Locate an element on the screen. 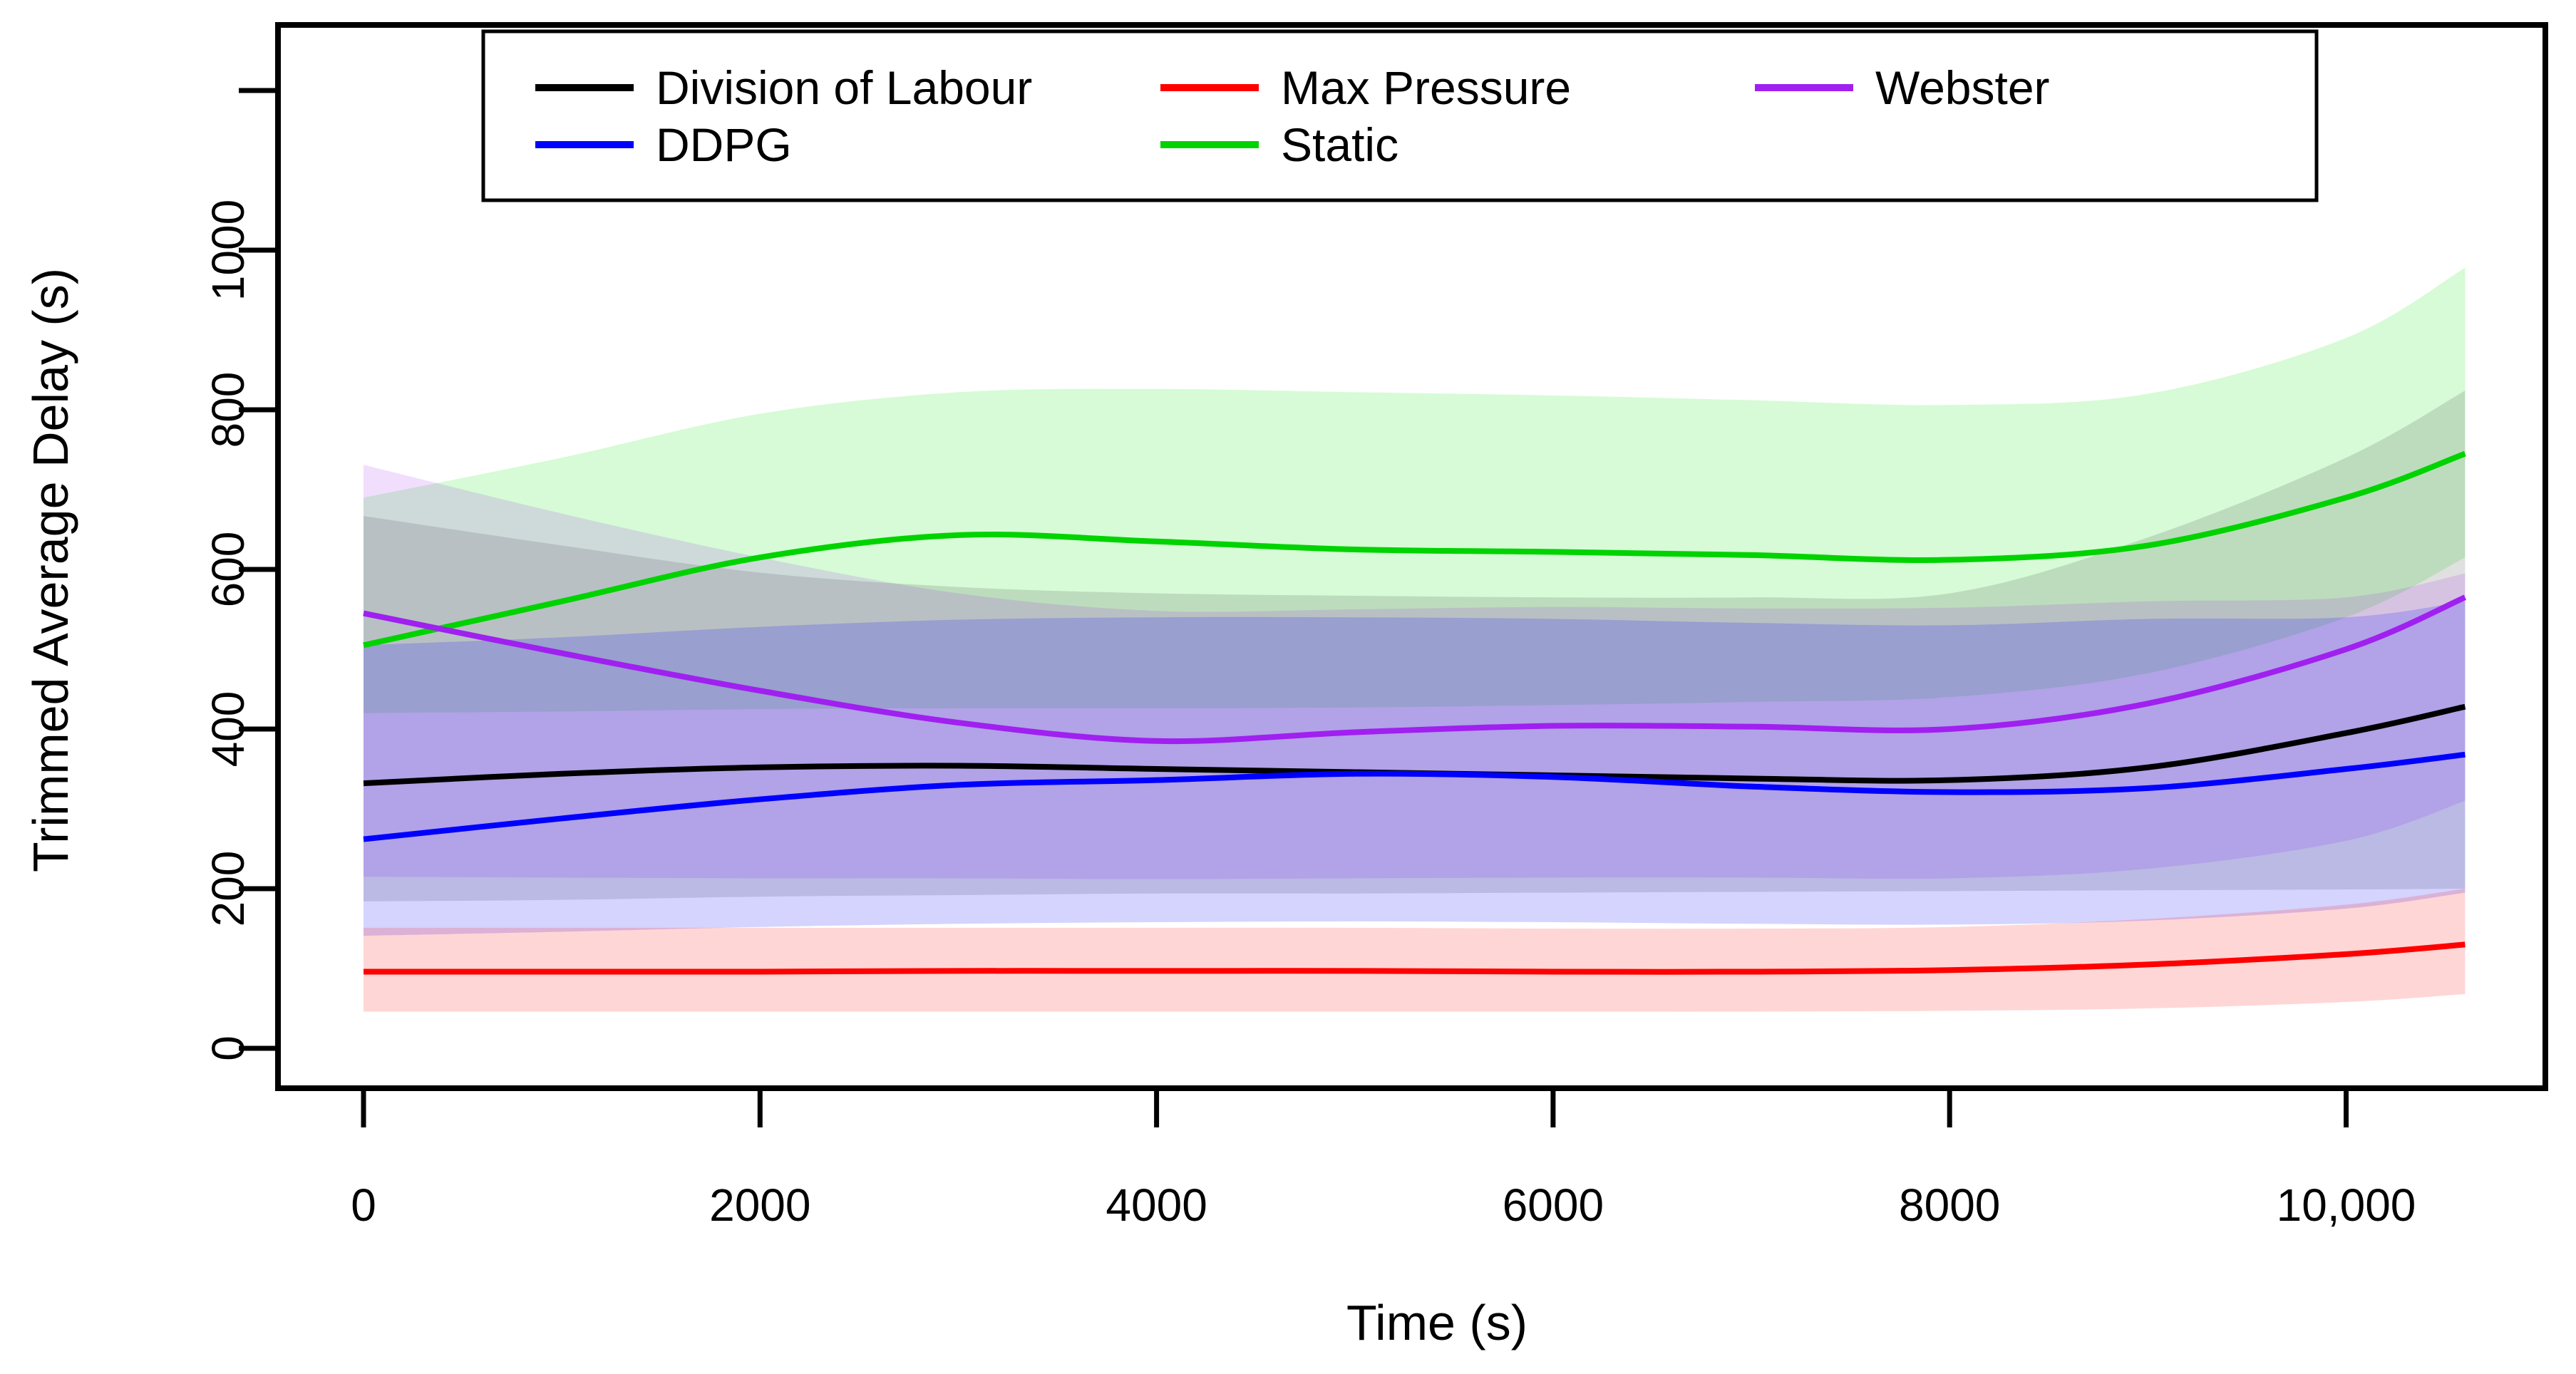  y-tick-label: 600 is located at coordinates (228, 570).